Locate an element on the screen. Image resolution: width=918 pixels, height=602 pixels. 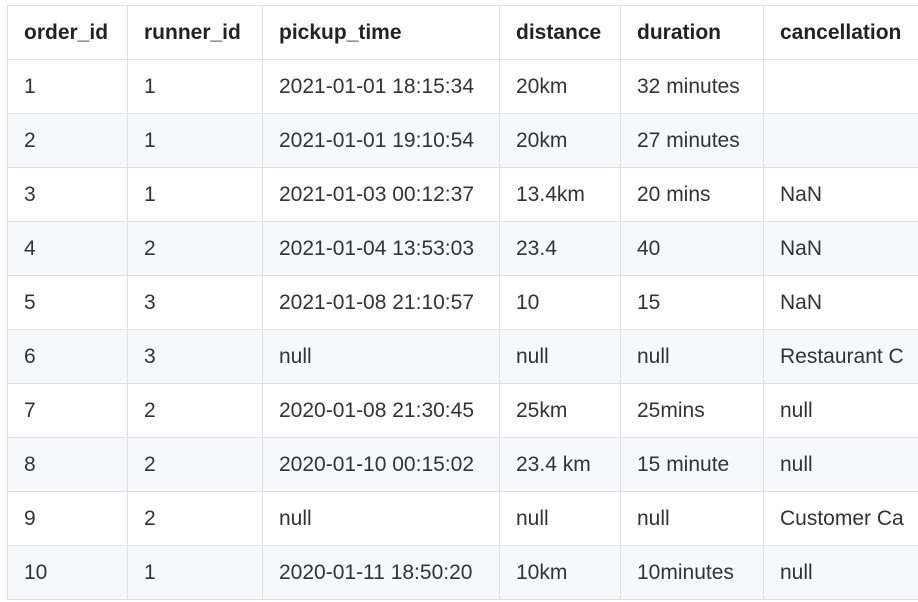
table-row: 10 1 2020-01-11 18:50:20 10km 10minutes null is located at coordinates (462, 572).